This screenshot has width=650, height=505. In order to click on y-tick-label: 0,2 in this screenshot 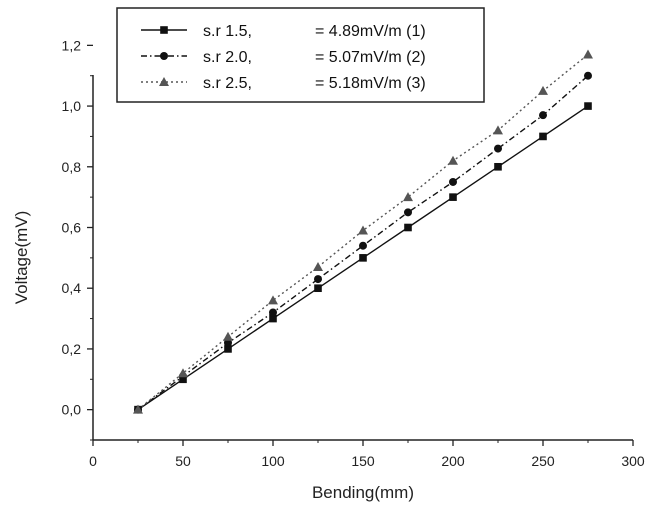, I will do `click(72, 349)`.